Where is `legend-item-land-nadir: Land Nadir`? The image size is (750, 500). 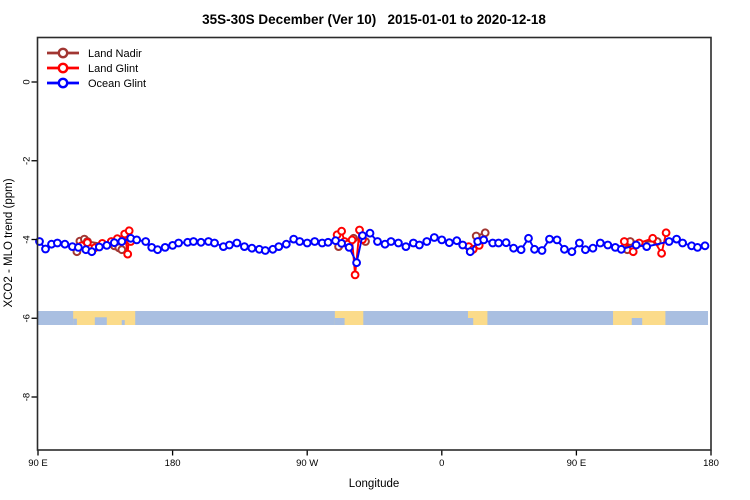
legend-item-land-nadir: Land Nadir is located at coordinates (94, 53).